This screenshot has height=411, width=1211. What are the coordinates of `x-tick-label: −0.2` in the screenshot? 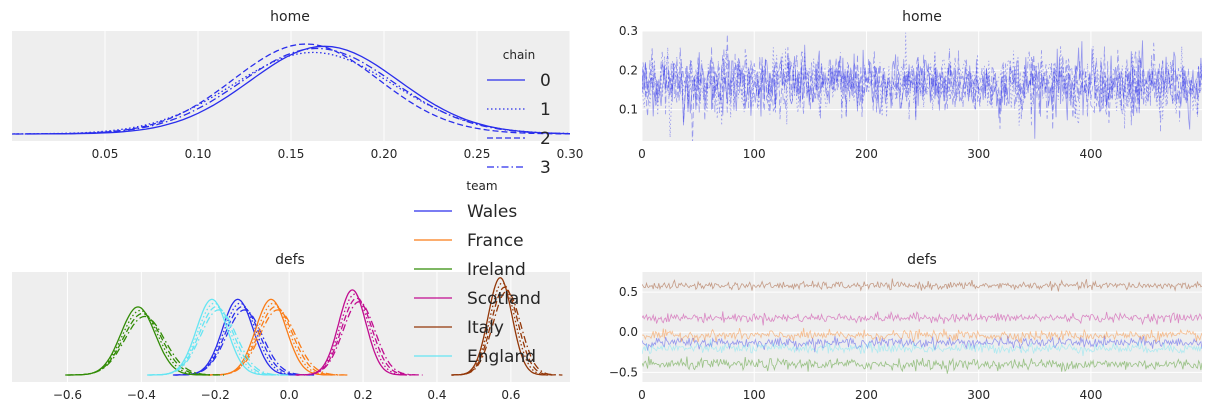 It's located at (215, 395).